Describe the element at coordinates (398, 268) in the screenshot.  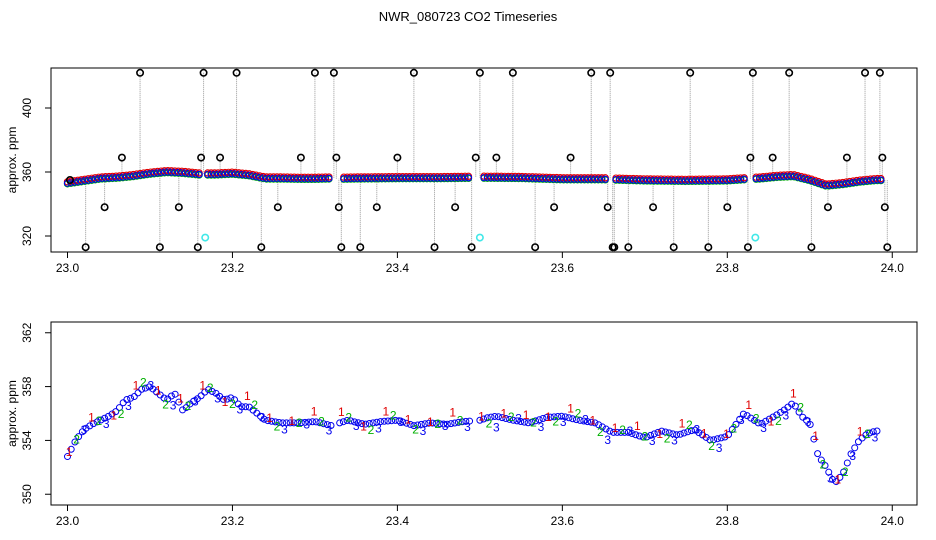
I see `x-tick-label: 23.4` at that location.